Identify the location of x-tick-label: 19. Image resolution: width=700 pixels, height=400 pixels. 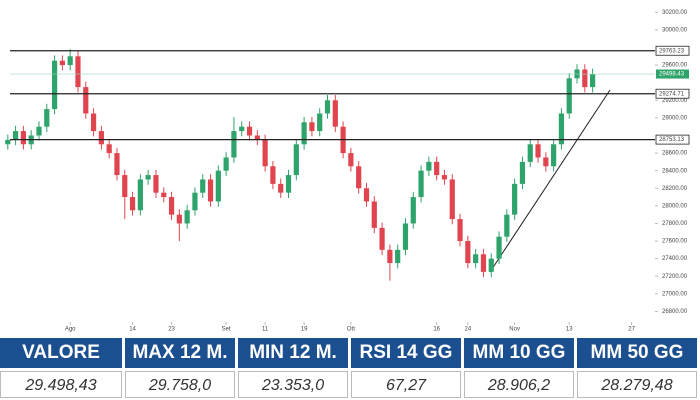
(304, 330).